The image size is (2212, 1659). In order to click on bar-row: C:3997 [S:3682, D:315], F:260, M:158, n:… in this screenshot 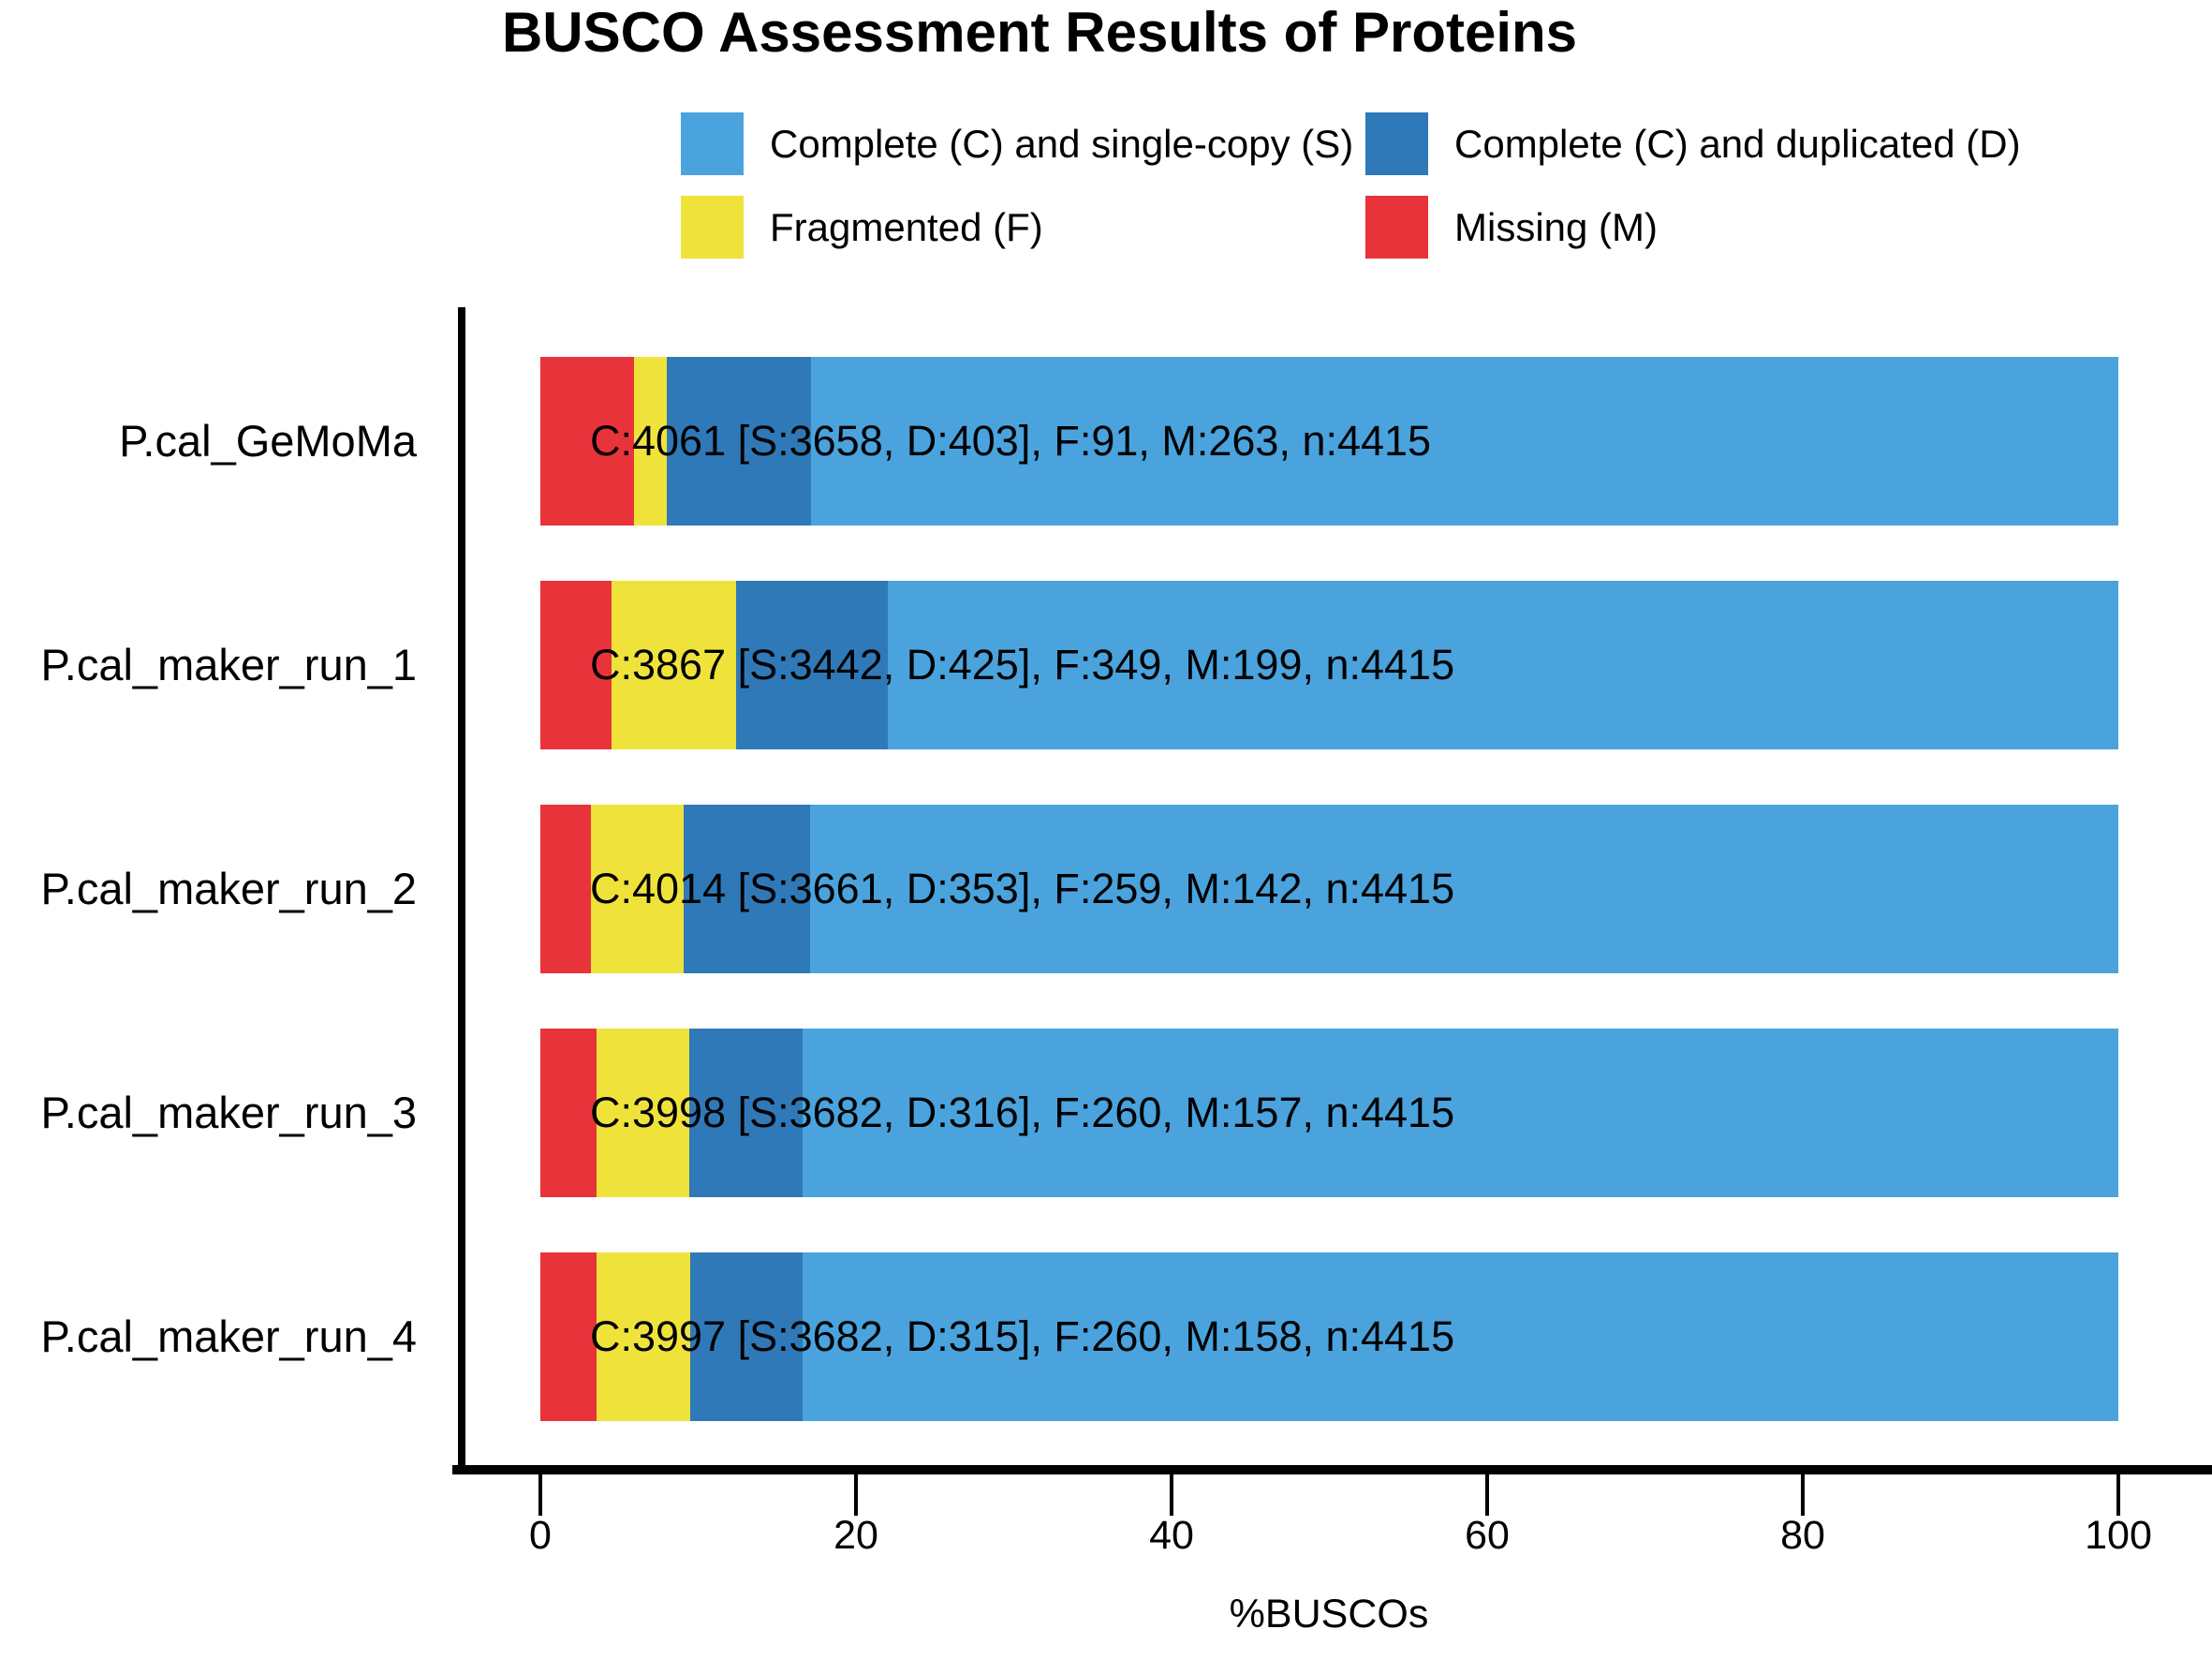, I will do `click(1329, 1336)`.